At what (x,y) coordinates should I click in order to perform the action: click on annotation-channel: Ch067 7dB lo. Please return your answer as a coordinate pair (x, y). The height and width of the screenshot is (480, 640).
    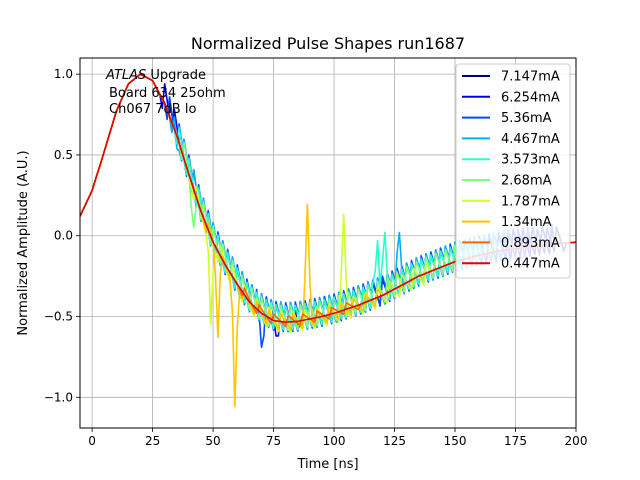
    Looking at the image, I should click on (152, 109).